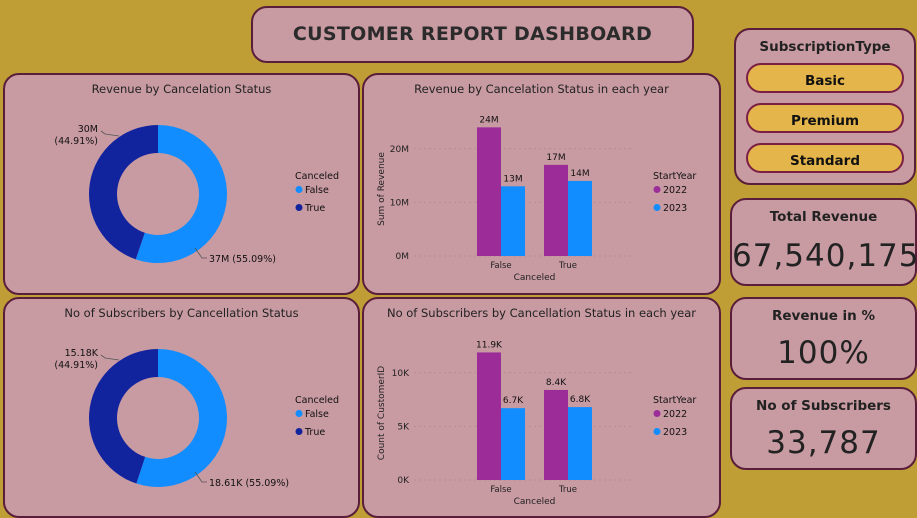  I want to click on revenue-percent-card: Revenue in % 100%, so click(823, 338).